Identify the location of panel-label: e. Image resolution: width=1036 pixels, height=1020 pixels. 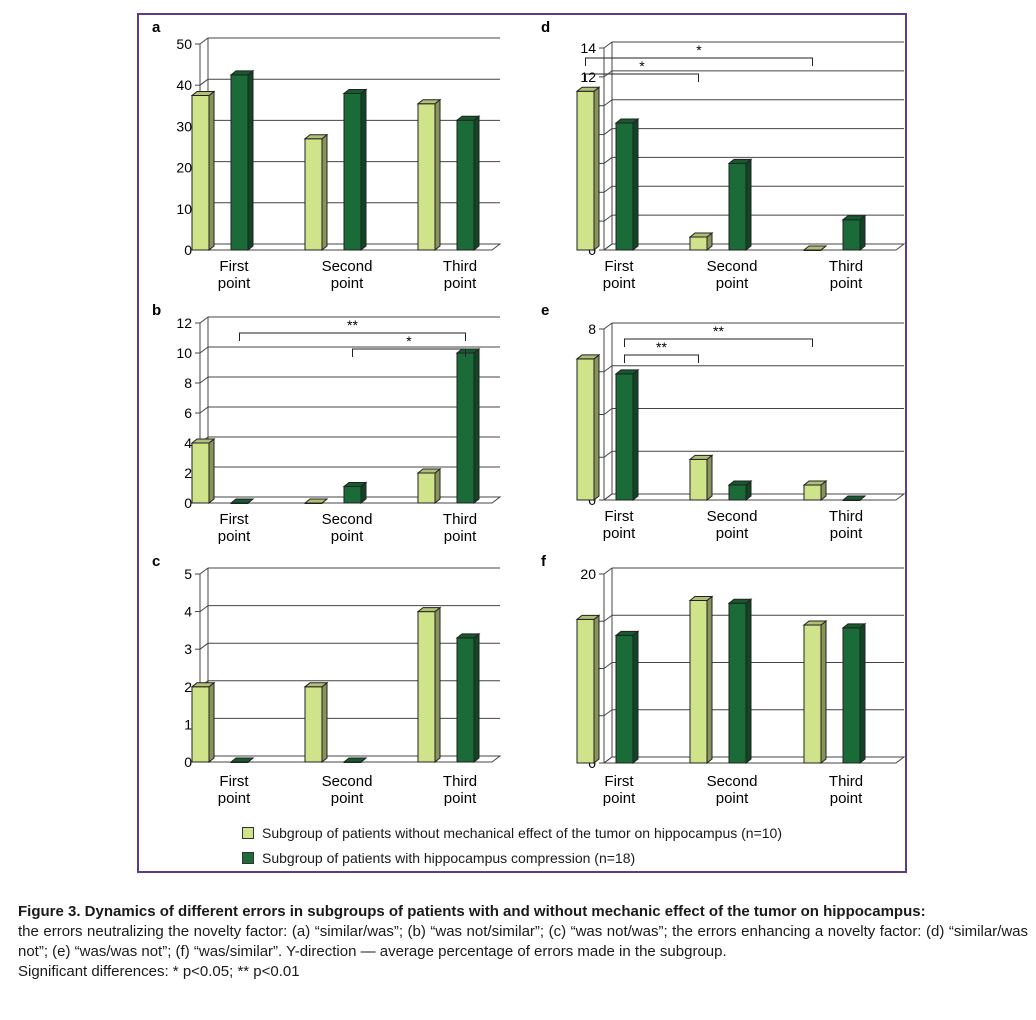
(545, 310).